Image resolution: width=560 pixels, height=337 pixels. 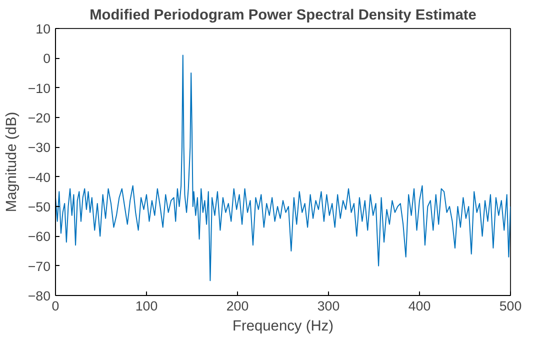 What do you see at coordinates (419, 306) in the screenshot?
I see `x-tick-label: 400` at bounding box center [419, 306].